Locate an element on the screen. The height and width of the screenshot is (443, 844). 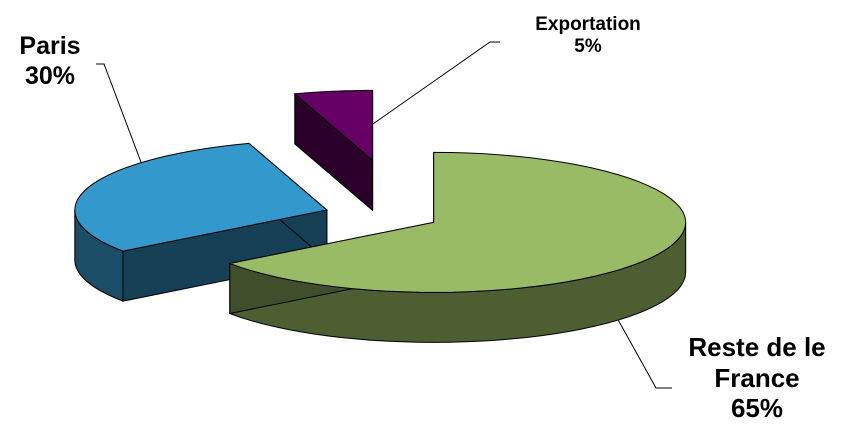
reste-leader-line is located at coordinates (638, 343).